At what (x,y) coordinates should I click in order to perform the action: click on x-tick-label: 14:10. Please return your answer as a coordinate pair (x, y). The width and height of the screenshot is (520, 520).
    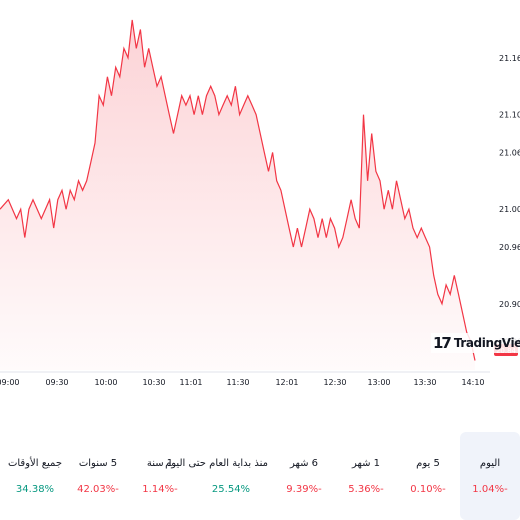
    Looking at the image, I should click on (472, 382).